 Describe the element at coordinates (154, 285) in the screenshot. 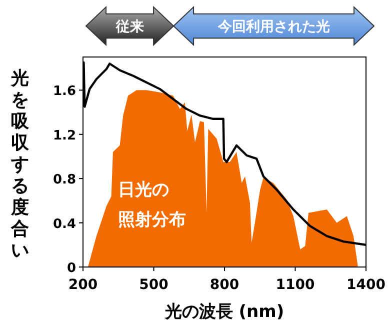

I see `x-tick-label: 500` at that location.